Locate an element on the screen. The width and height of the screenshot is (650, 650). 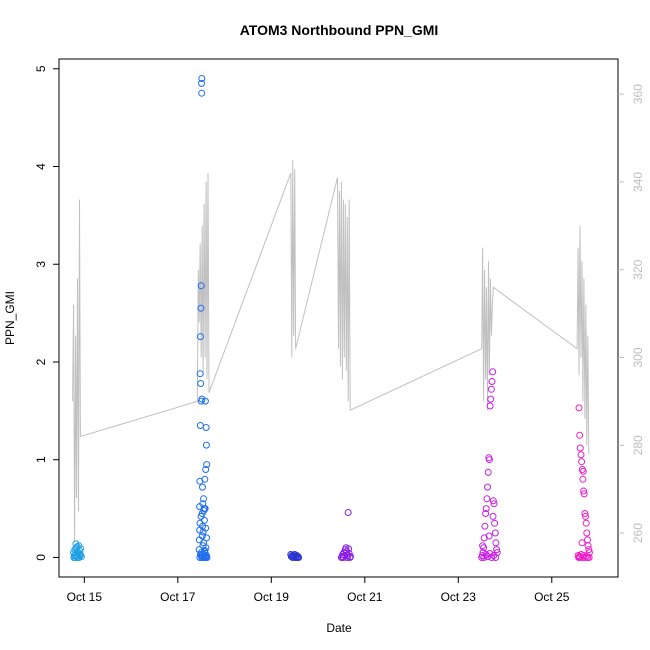
y2-tick-label: 260 is located at coordinates (638, 533).